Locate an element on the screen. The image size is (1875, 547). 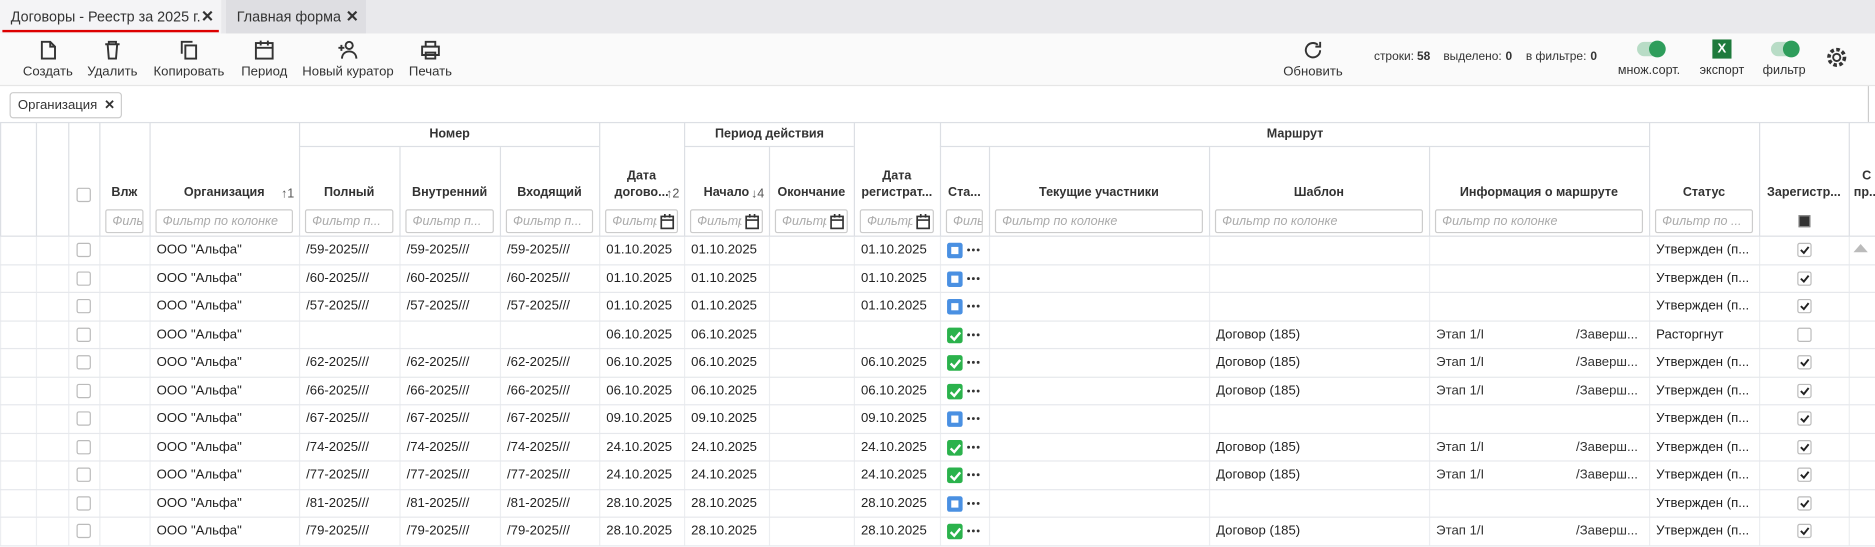
column-header: Шаблон is located at coordinates (1319, 192).